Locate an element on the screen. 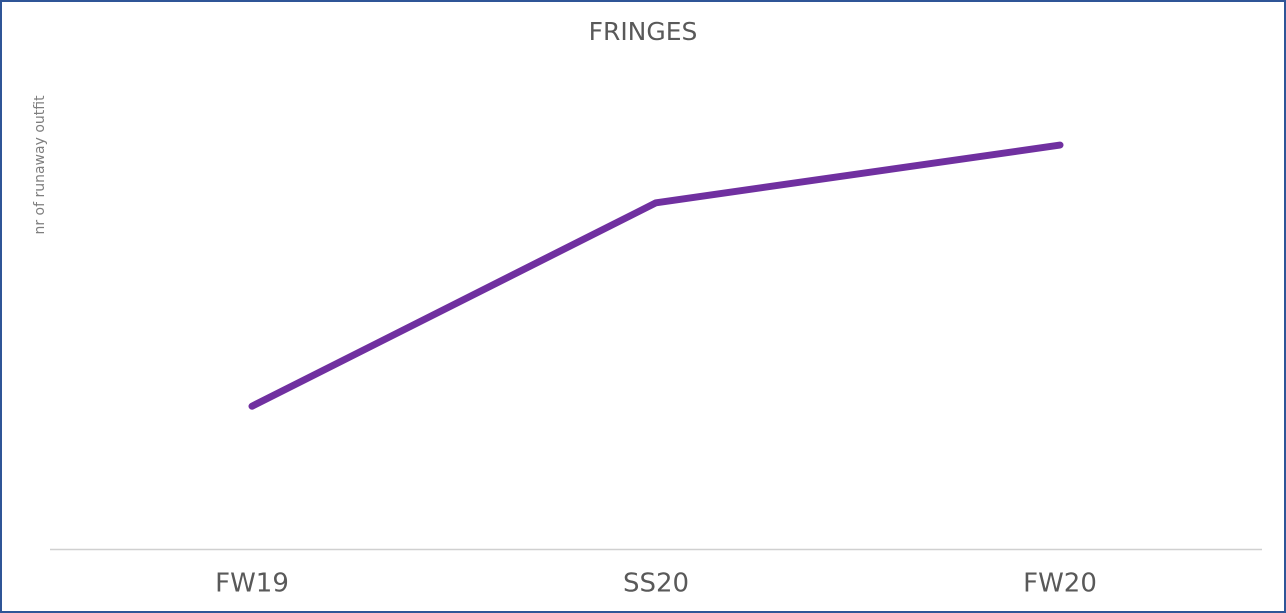 The image size is (1286, 613). chart-title: FRINGES is located at coordinates (643, 31).